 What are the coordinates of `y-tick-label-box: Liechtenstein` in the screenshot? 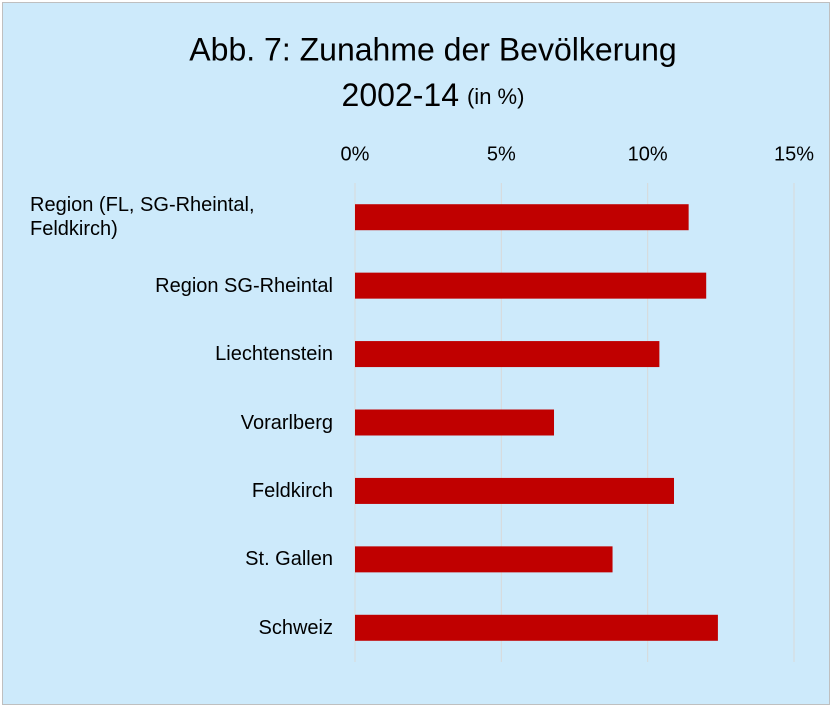 It's located at (181, 354).